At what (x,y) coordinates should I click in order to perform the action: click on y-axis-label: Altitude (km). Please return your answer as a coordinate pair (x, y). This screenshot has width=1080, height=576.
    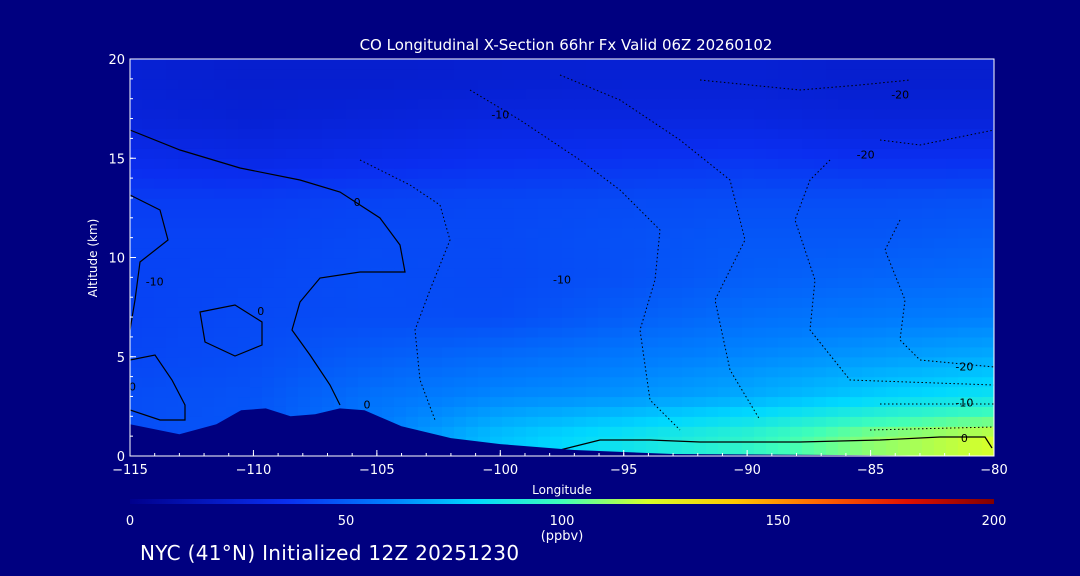
    Looking at the image, I should click on (93, 258).